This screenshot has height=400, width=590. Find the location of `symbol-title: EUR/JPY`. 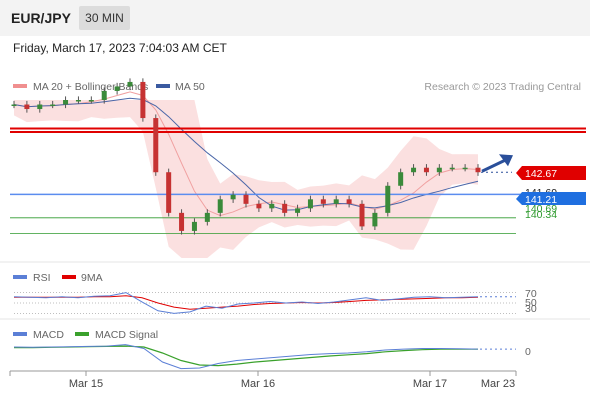

symbol-title: EUR/JPY is located at coordinates (41, 18).